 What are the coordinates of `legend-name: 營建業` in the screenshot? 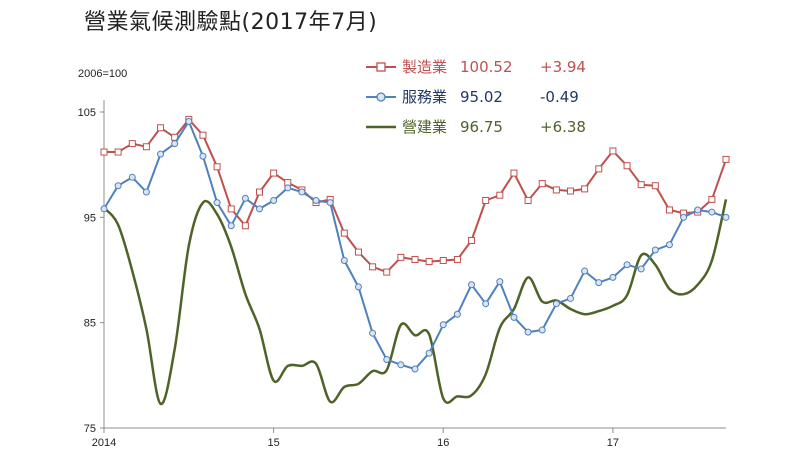 It's located at (425, 127).